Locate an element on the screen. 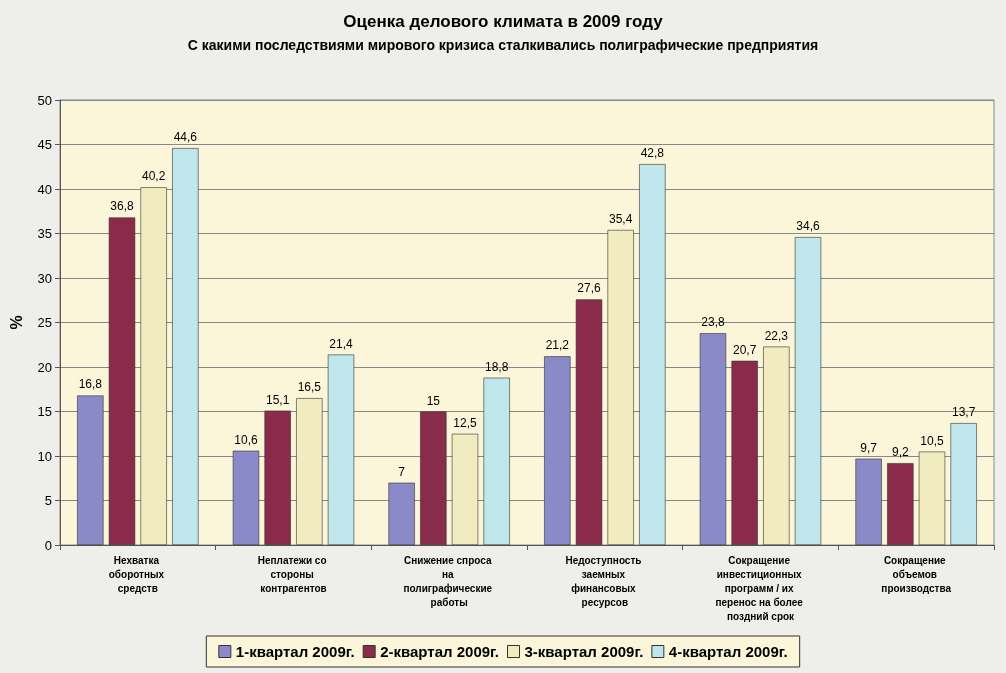  data-label: 35,4 is located at coordinates (620, 218).